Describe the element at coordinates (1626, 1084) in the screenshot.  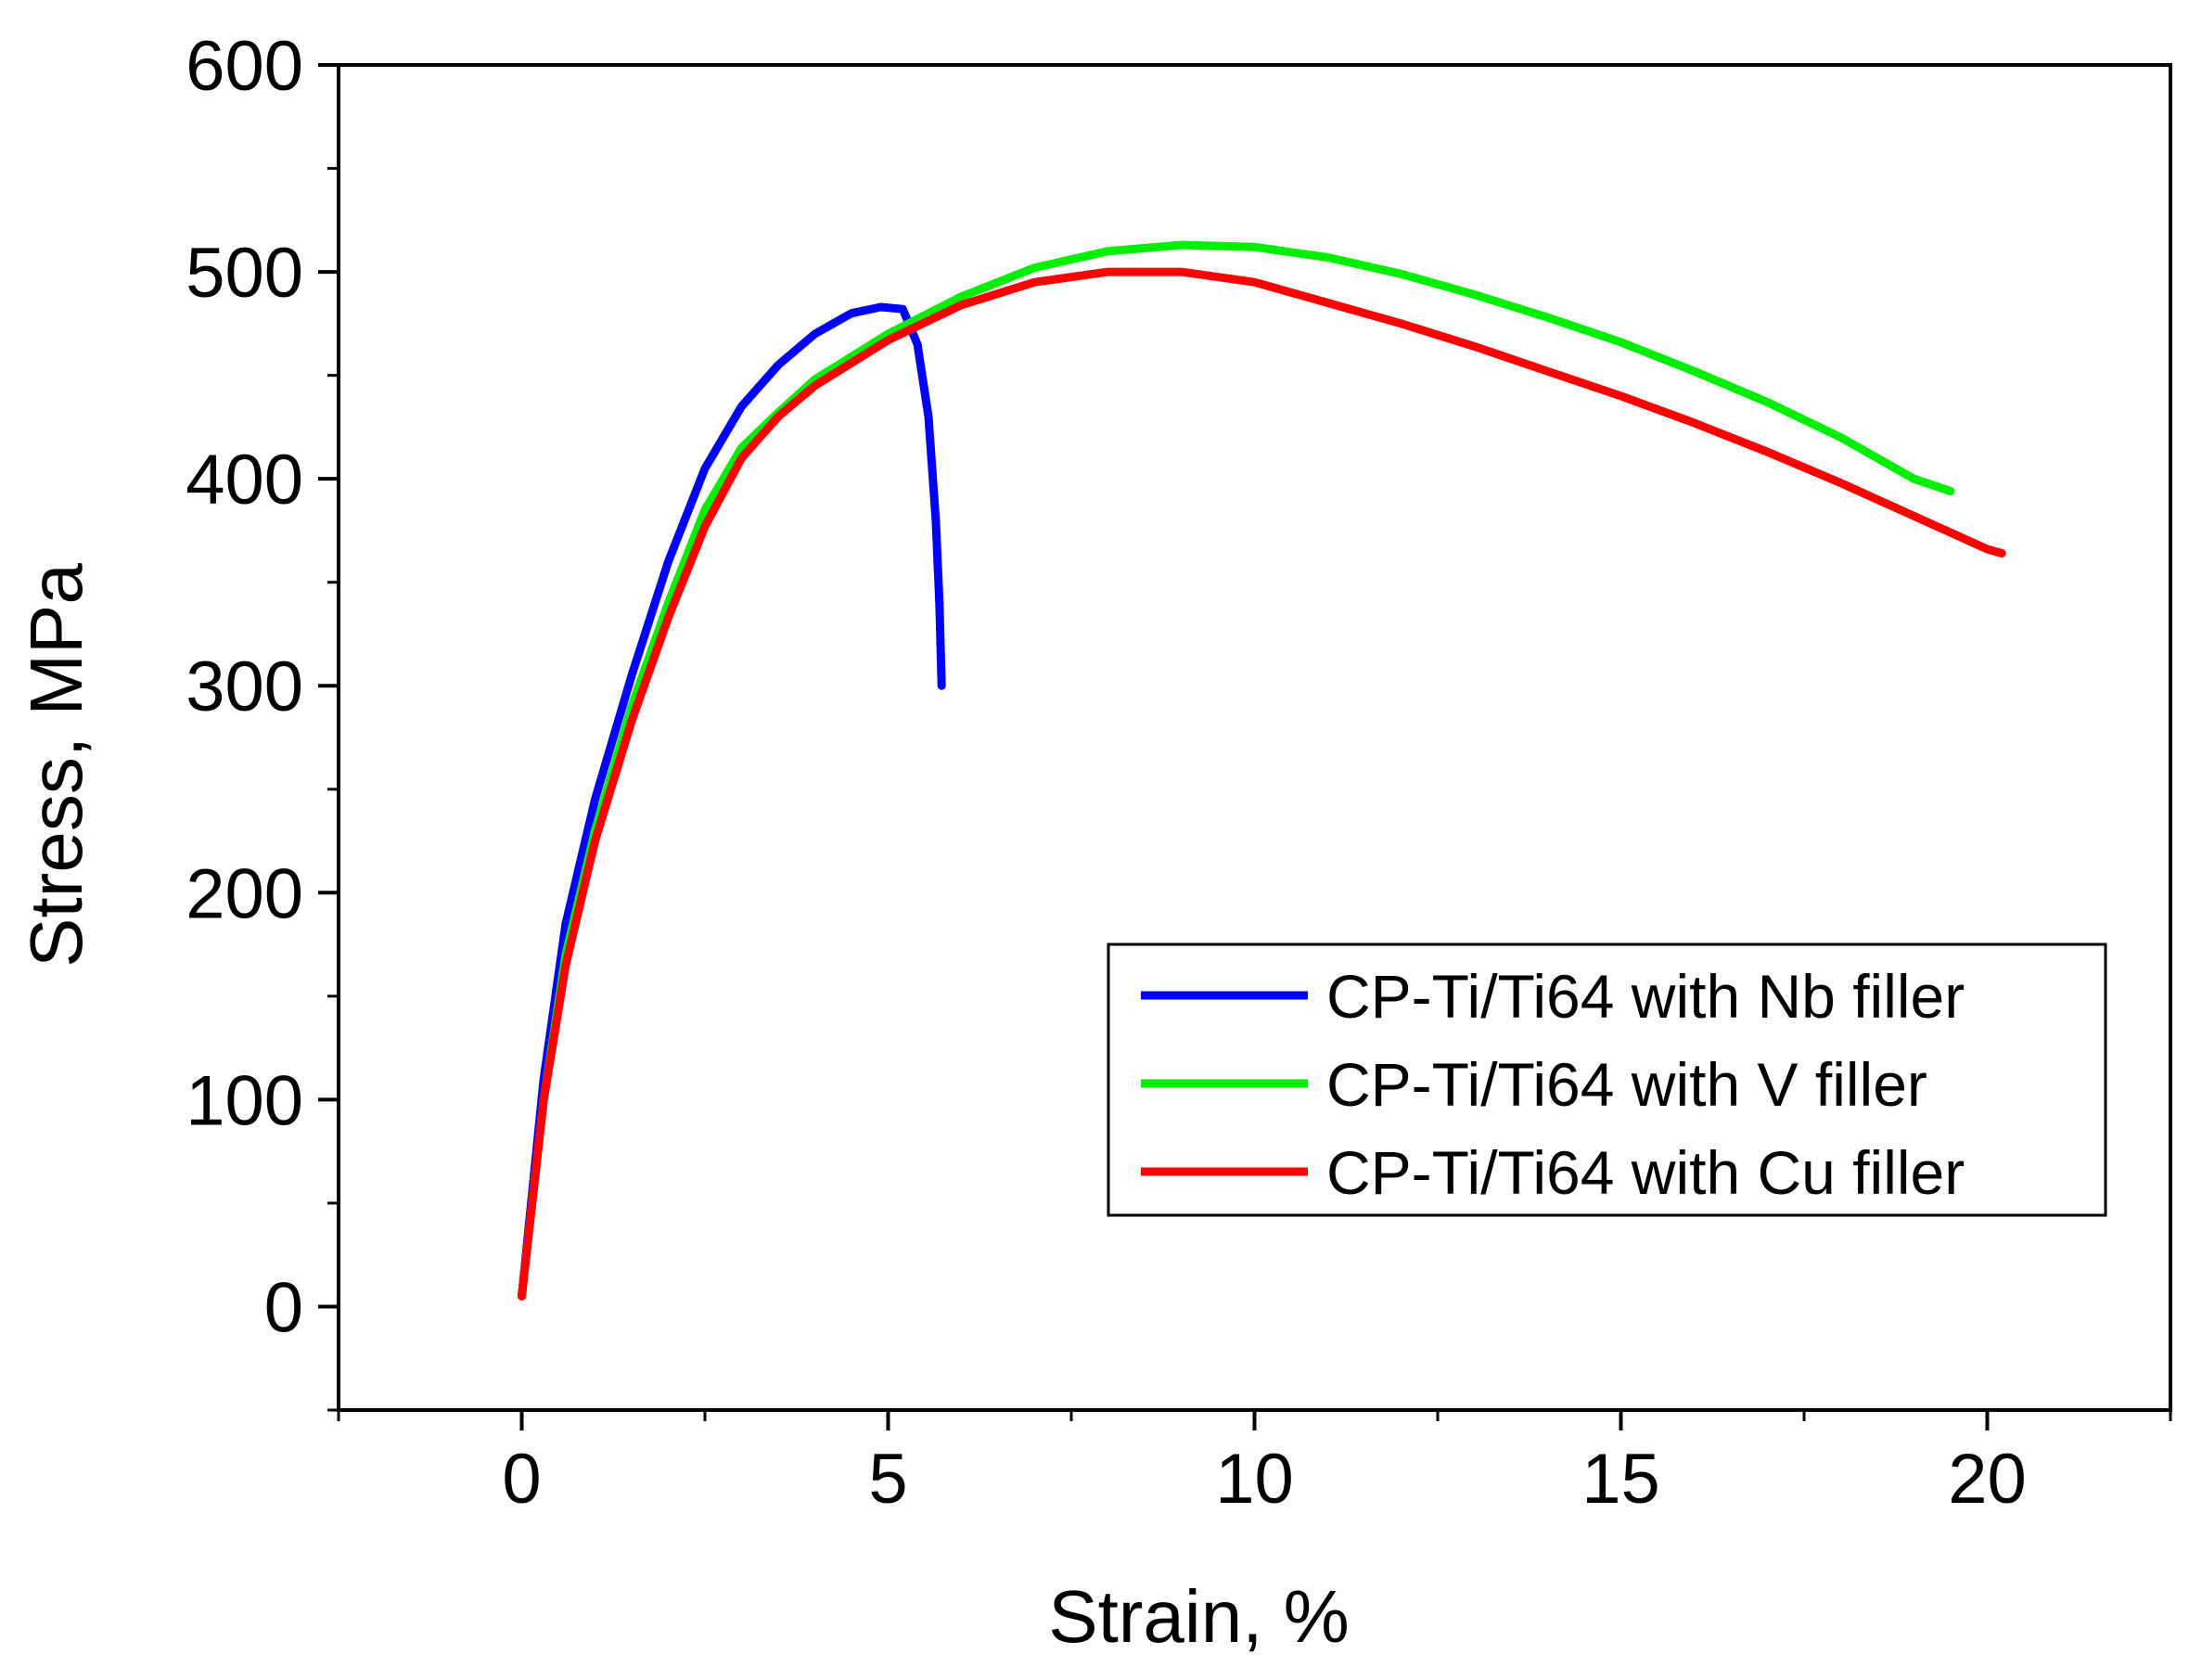
I see `legend-label-v: CP-Ti/Ti64 with V filler` at that location.